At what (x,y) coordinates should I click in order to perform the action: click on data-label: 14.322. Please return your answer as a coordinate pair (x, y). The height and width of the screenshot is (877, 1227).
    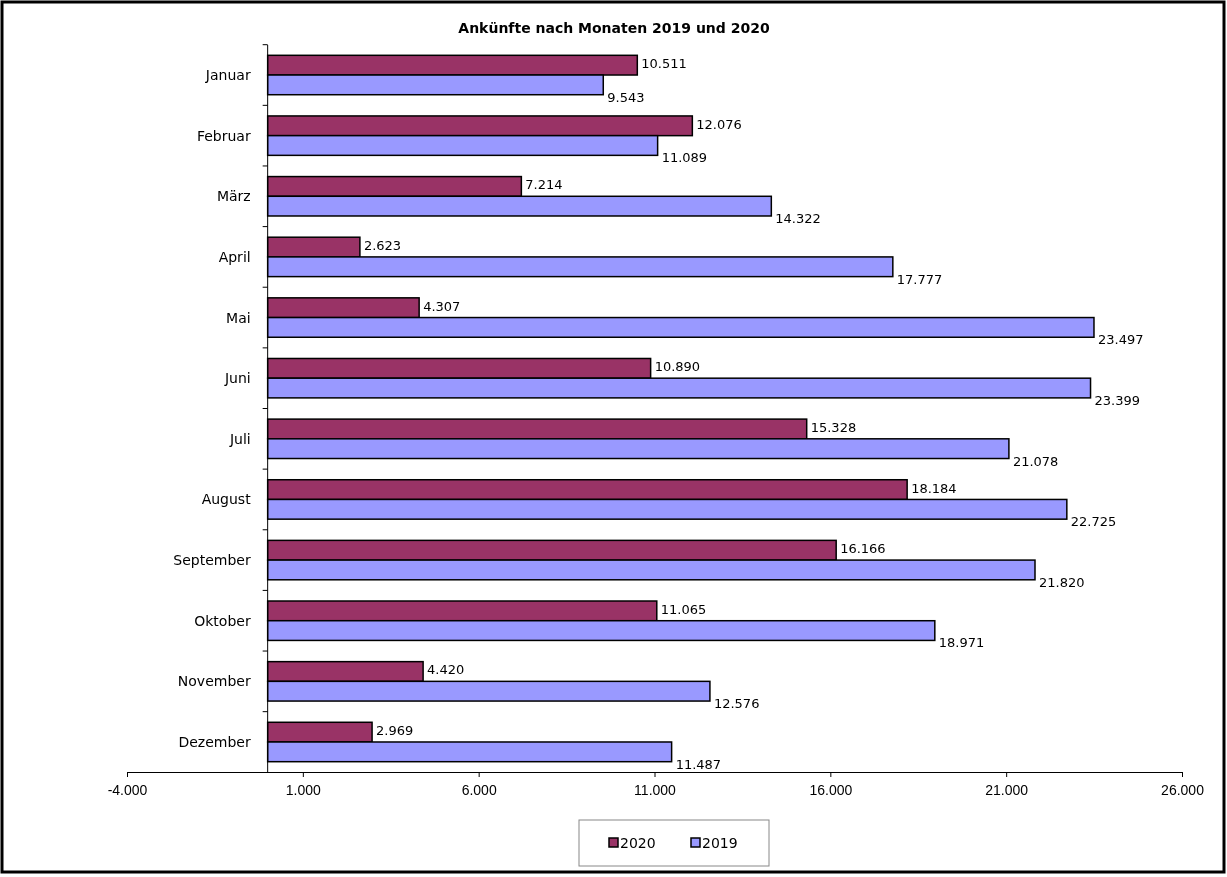
    Looking at the image, I should click on (798, 218).